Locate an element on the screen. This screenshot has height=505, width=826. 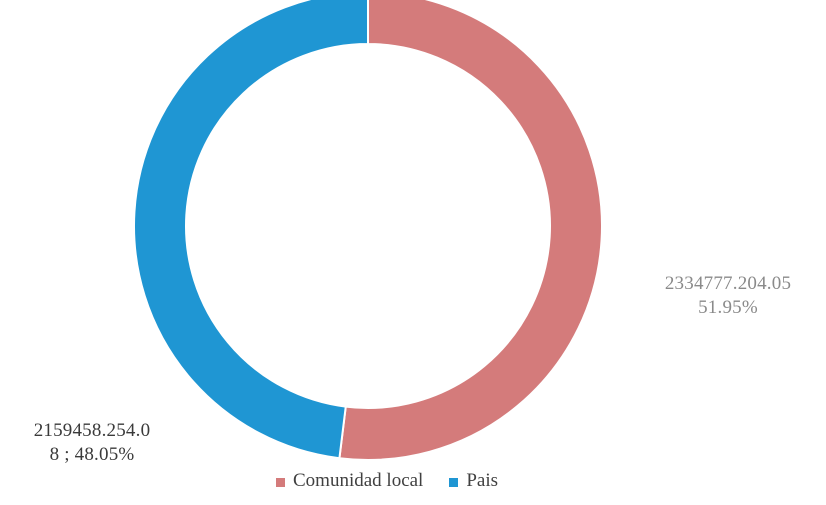
legend-label-comunidad-local: Comunidad local is located at coordinates (358, 480).